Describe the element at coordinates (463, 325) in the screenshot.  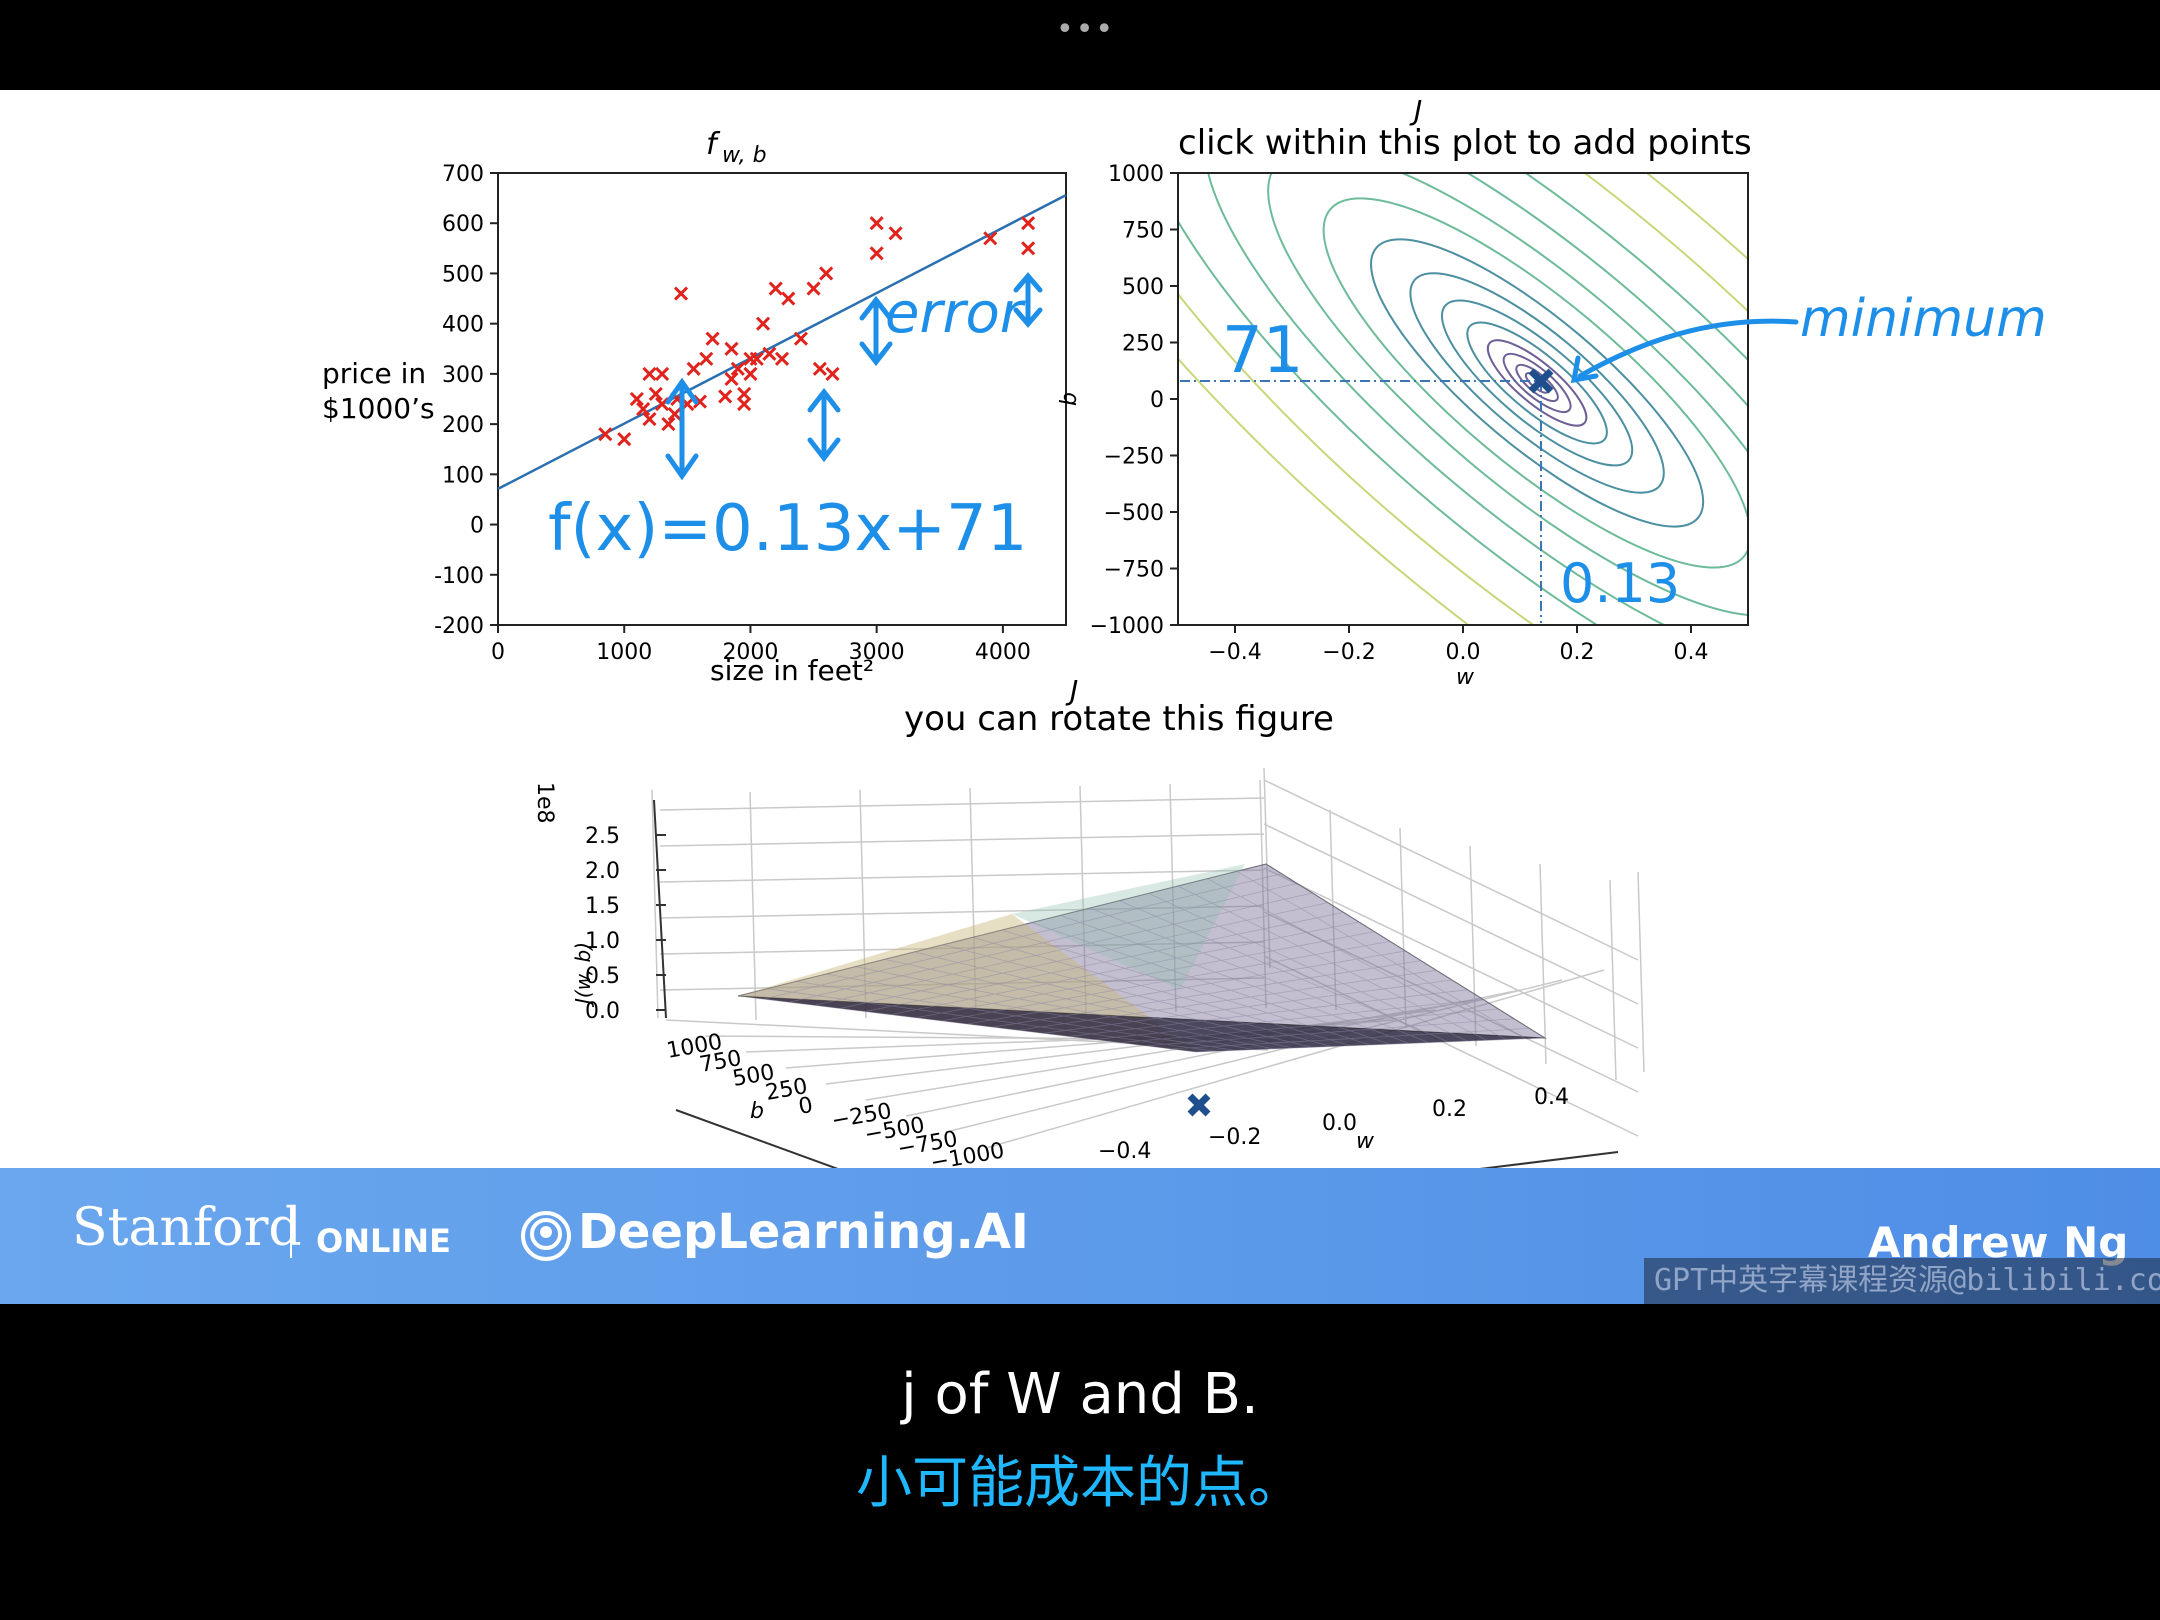
I see `y-tick-label: 400` at that location.